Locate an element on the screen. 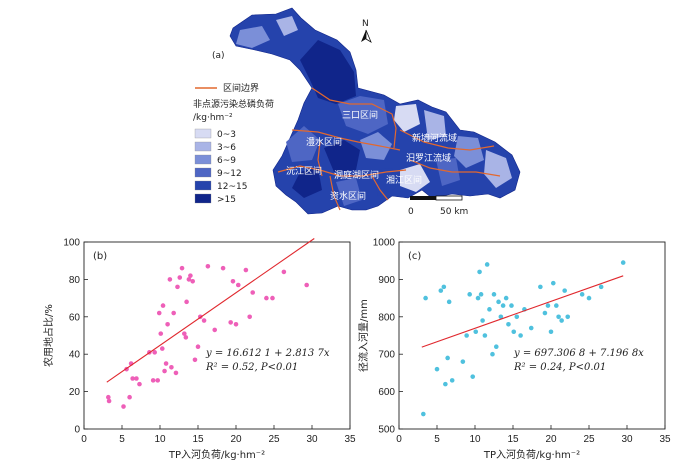  x-tick-label: 20 is located at coordinates (236, 439).